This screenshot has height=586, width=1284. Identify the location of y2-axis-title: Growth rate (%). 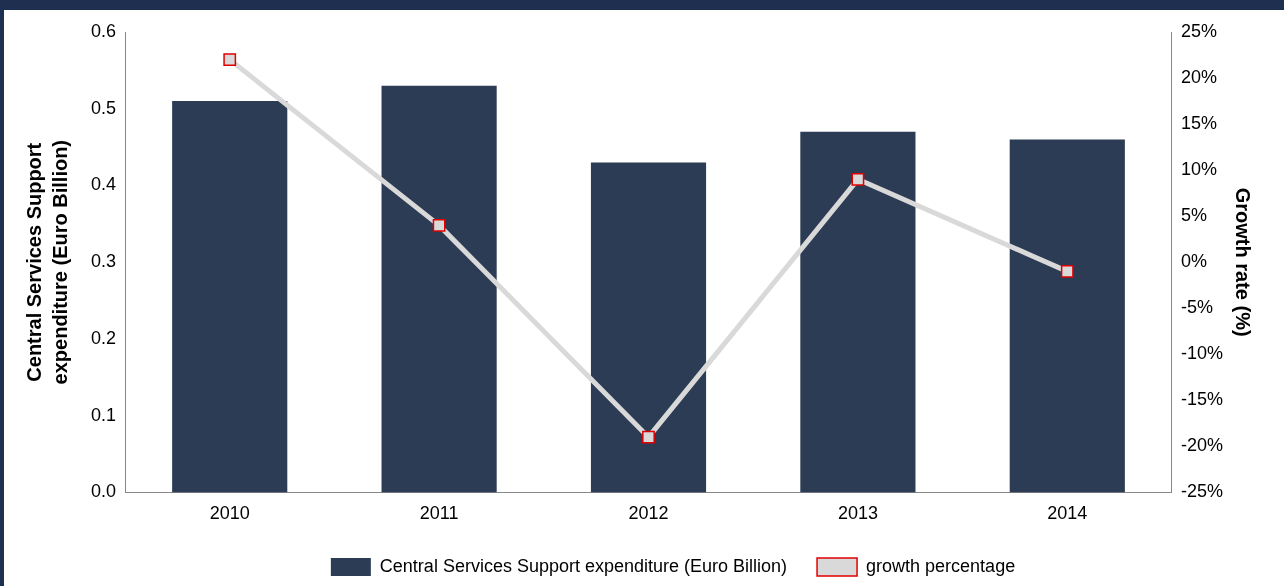
(1243, 262).